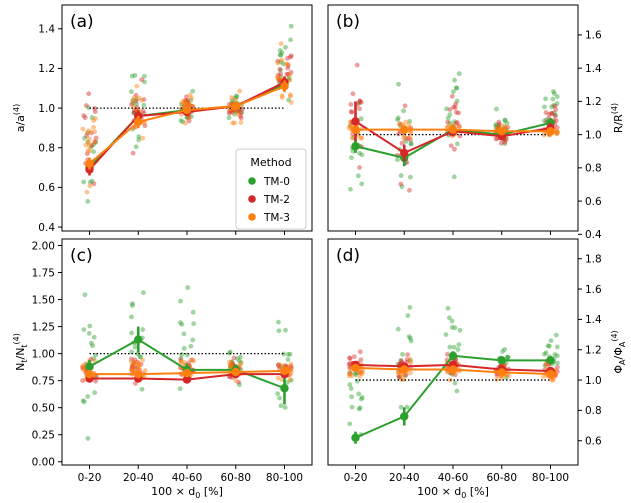 This screenshot has width=631, height=503. Describe the element at coordinates (270, 162) in the screenshot. I see `legend-title: Method` at that location.